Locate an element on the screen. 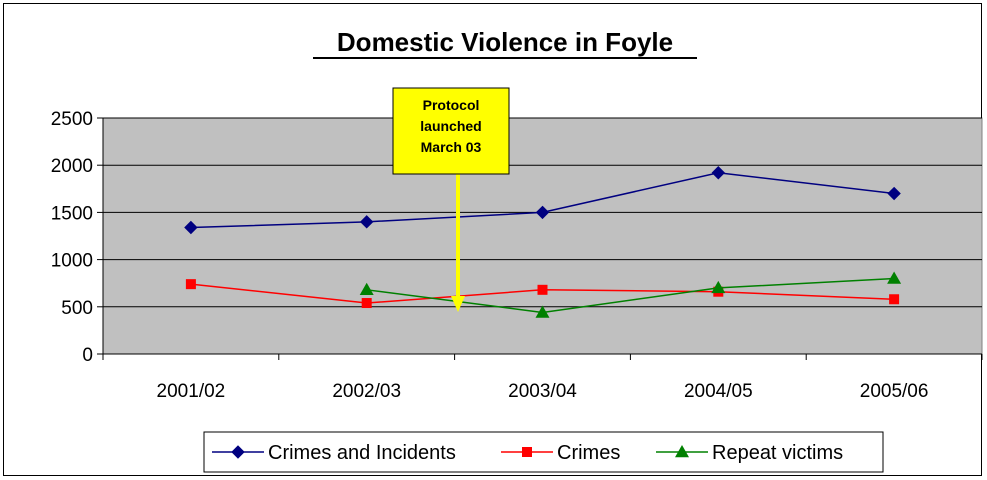 This screenshot has height=480, width=987. annotation-text: launched is located at coordinates (450, 126).